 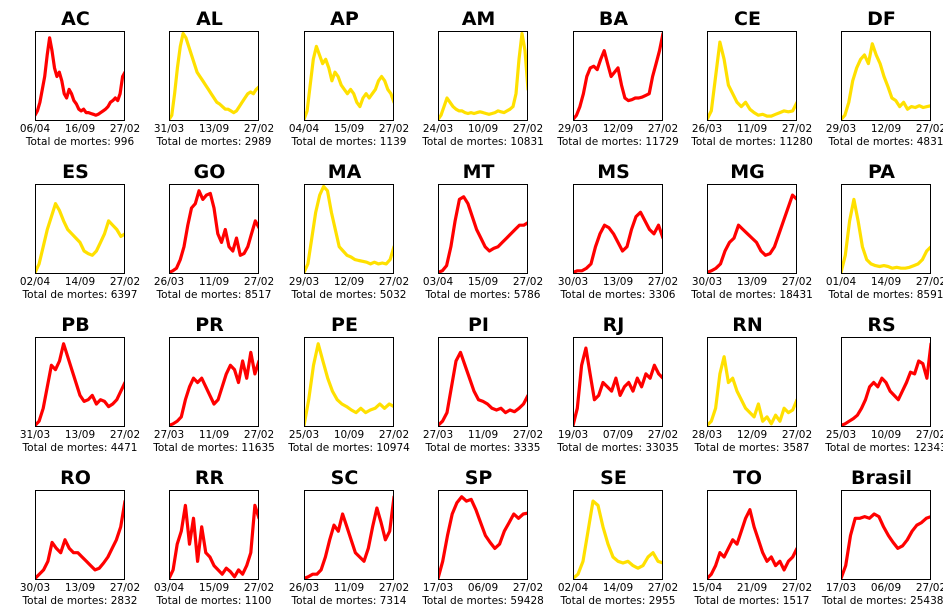 What do you see at coordinates (747, 478) in the screenshot?
I see `panel-title: TO` at bounding box center [747, 478].